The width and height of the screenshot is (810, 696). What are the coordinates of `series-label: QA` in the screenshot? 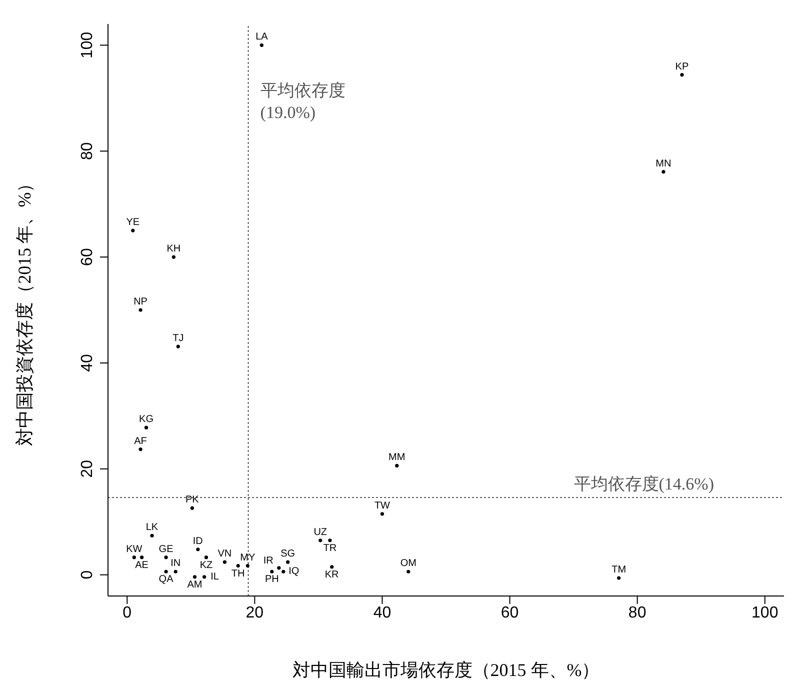 It's located at (166, 580).